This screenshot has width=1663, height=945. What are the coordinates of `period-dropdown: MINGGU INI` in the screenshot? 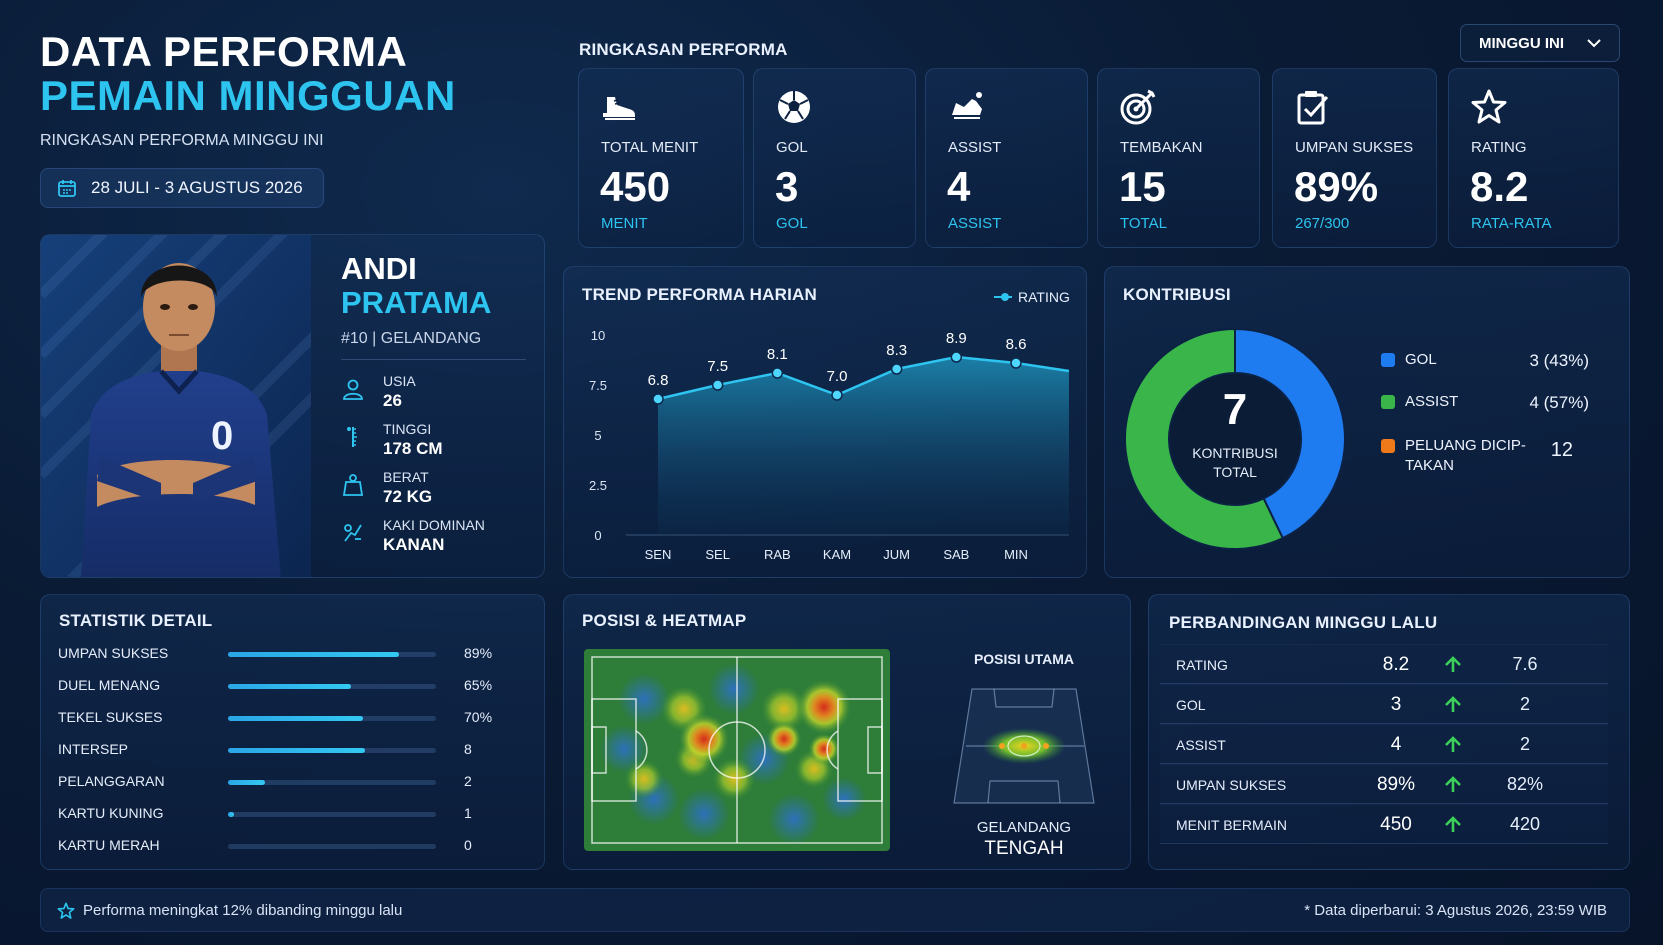 It's located at (1540, 43).